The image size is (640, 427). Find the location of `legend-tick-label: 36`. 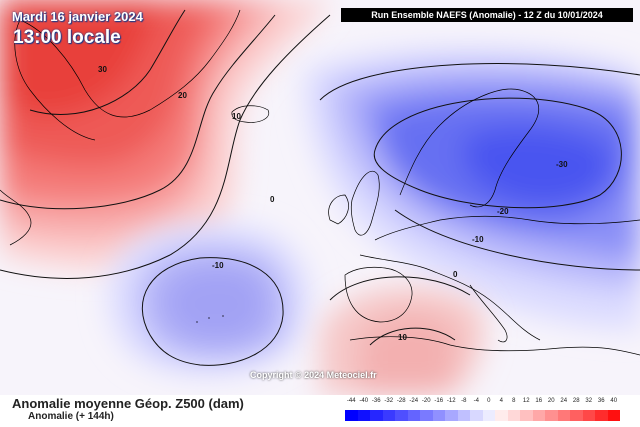

legend-tick-label: 36 is located at coordinates (601, 401).